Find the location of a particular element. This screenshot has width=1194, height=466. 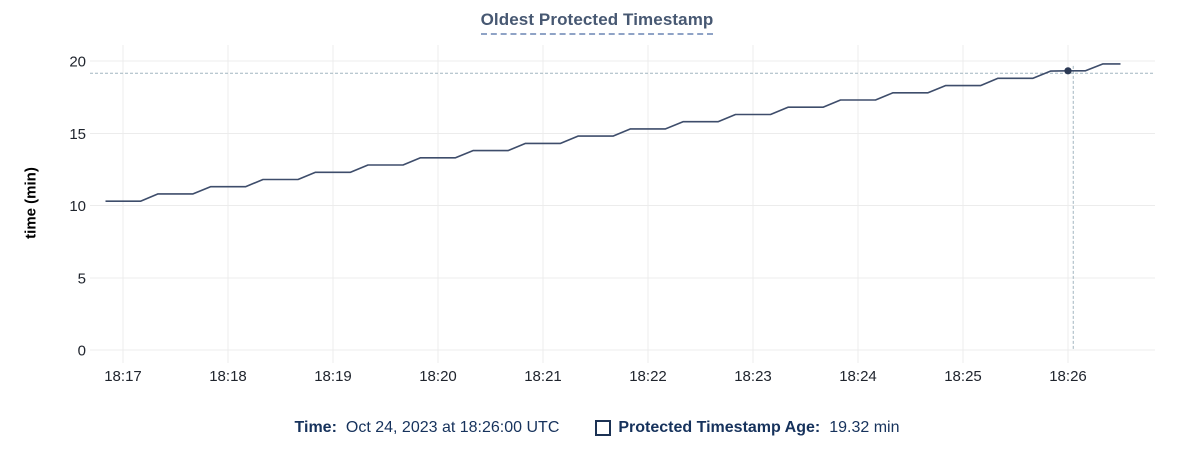

series-hover-value: 19.32 min is located at coordinates (864, 427).